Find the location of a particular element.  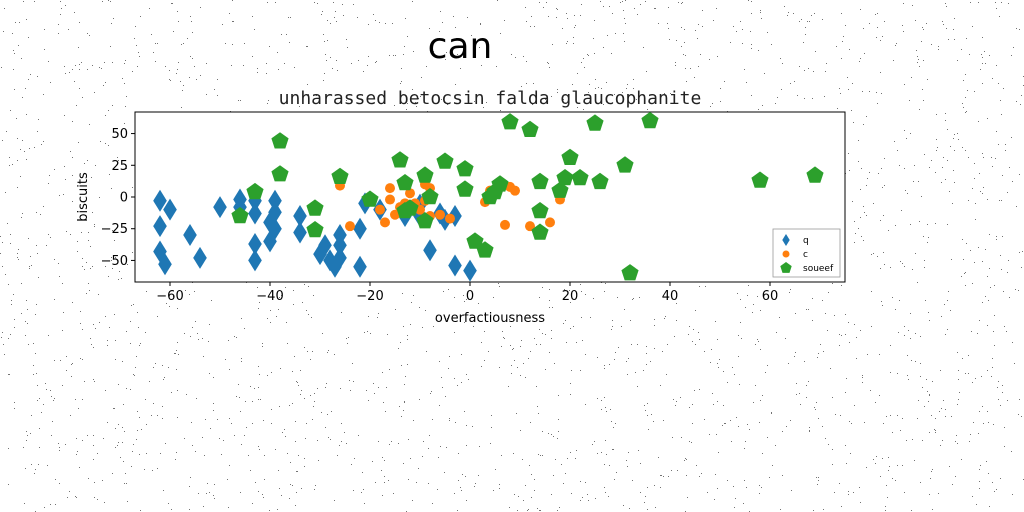

x-tick-label: 0 is located at coordinates (470, 296).